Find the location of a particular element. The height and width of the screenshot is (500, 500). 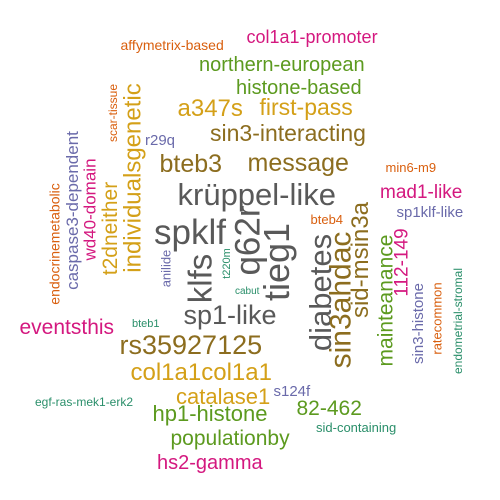

word-t2dneither: t2dneither is located at coordinates (110, 228).